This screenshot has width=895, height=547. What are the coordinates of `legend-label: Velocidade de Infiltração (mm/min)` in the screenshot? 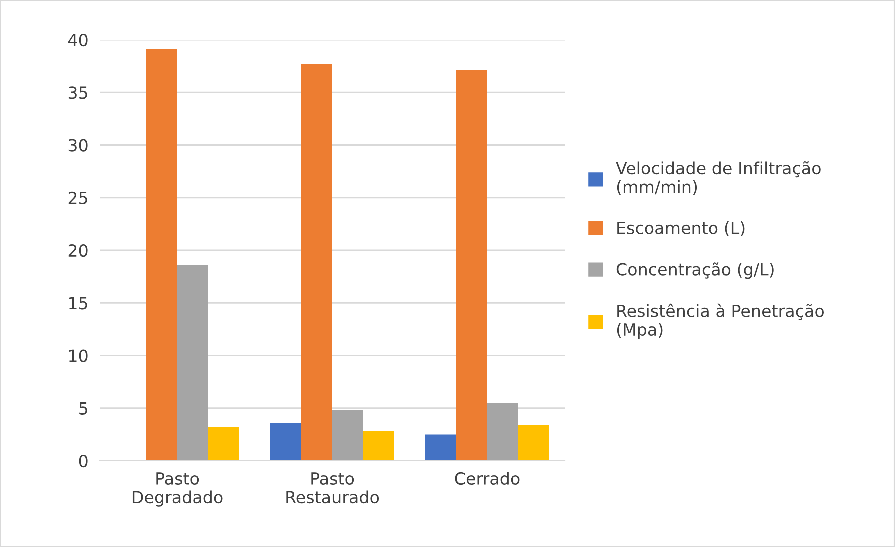 It's located at (718, 178).